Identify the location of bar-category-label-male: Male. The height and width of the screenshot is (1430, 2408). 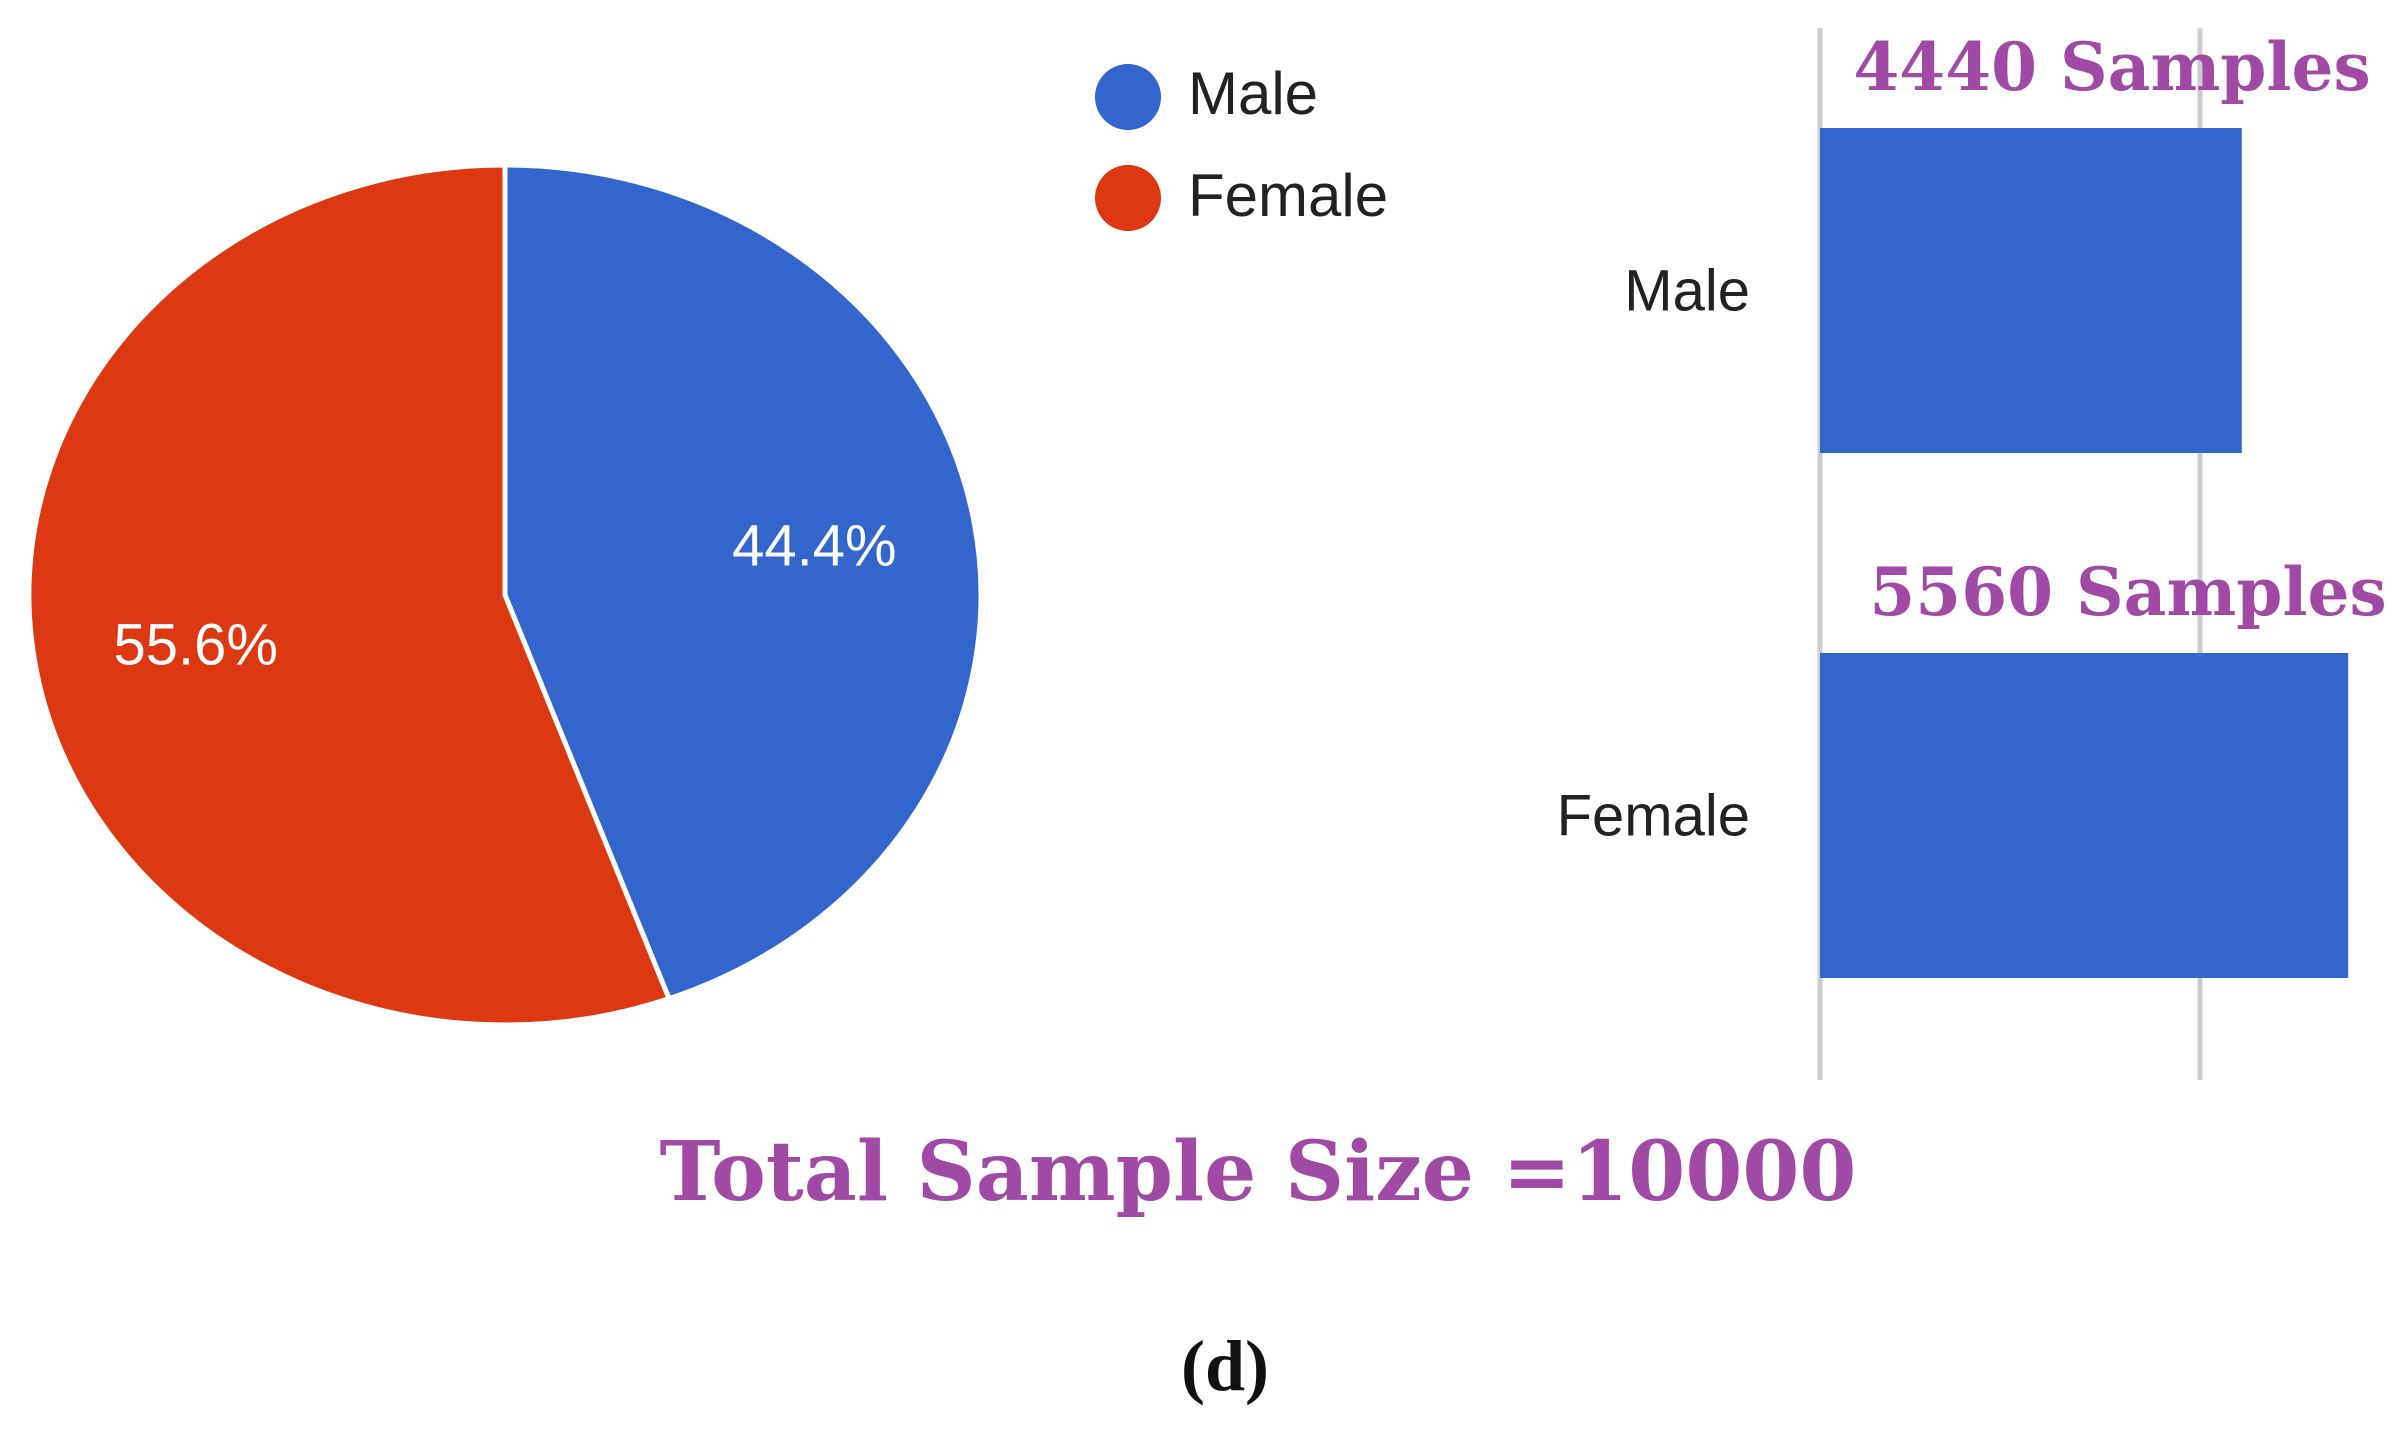
(1687, 291).